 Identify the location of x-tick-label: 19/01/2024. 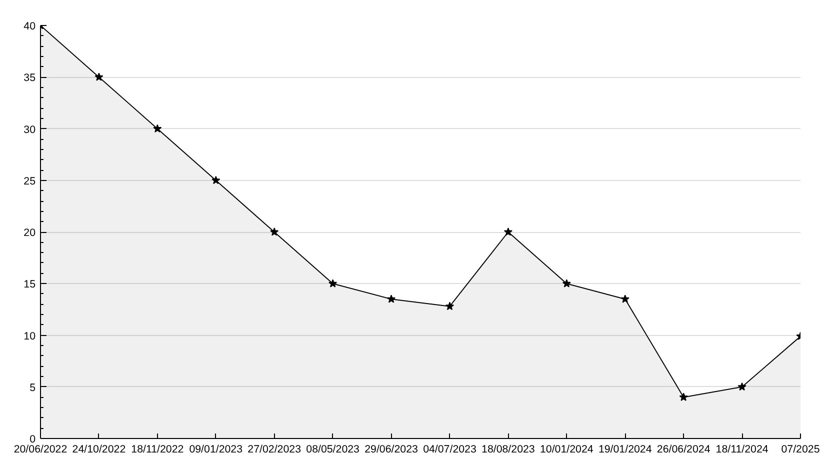
(625, 450).